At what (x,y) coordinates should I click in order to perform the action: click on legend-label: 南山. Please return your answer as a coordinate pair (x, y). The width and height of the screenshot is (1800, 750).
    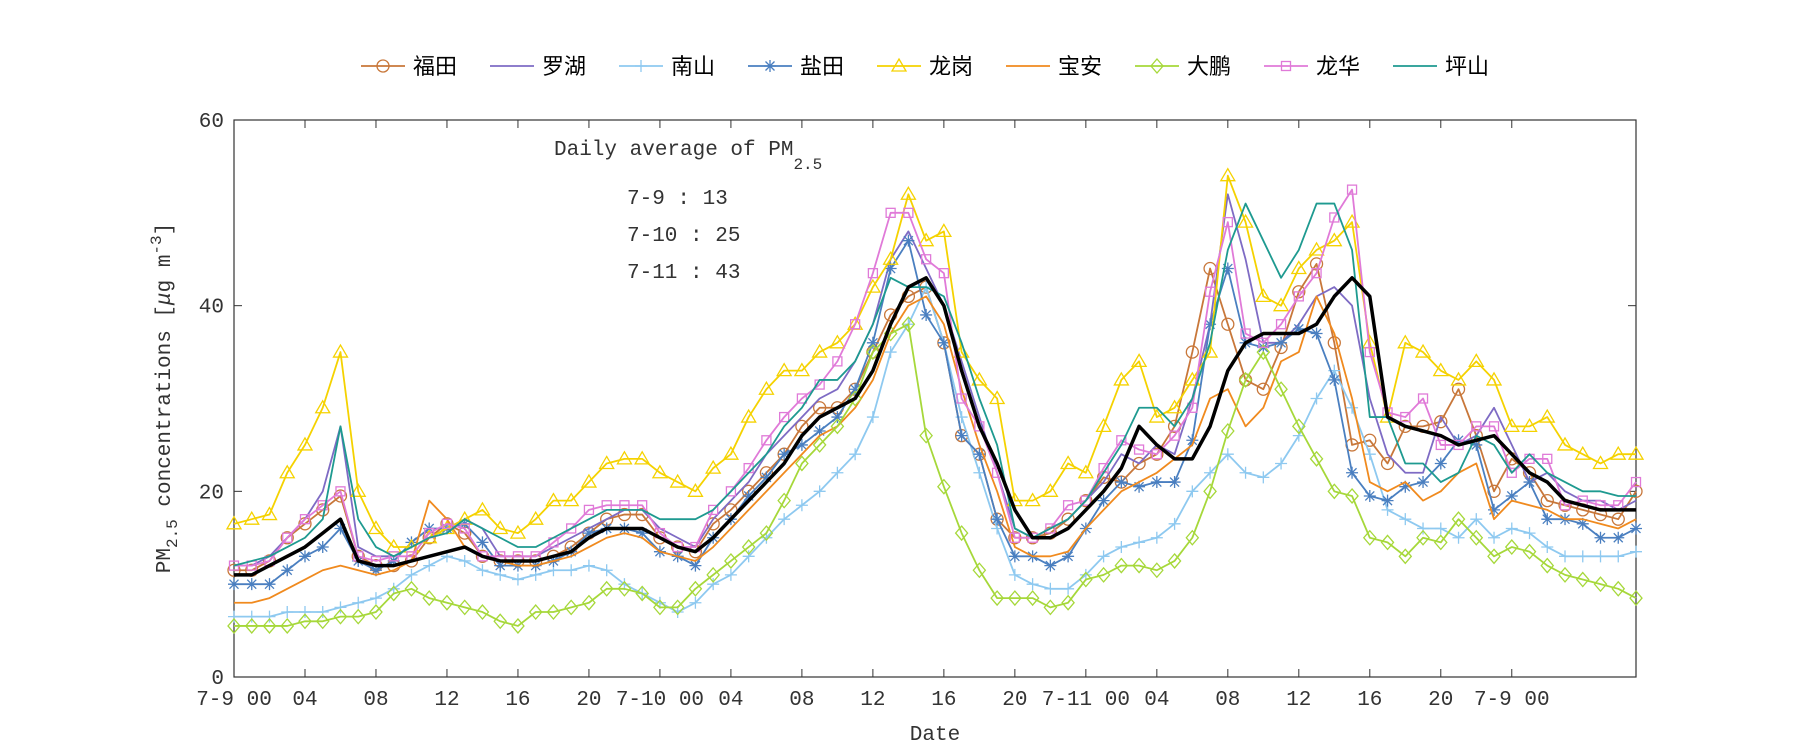
    Looking at the image, I should click on (693, 67).